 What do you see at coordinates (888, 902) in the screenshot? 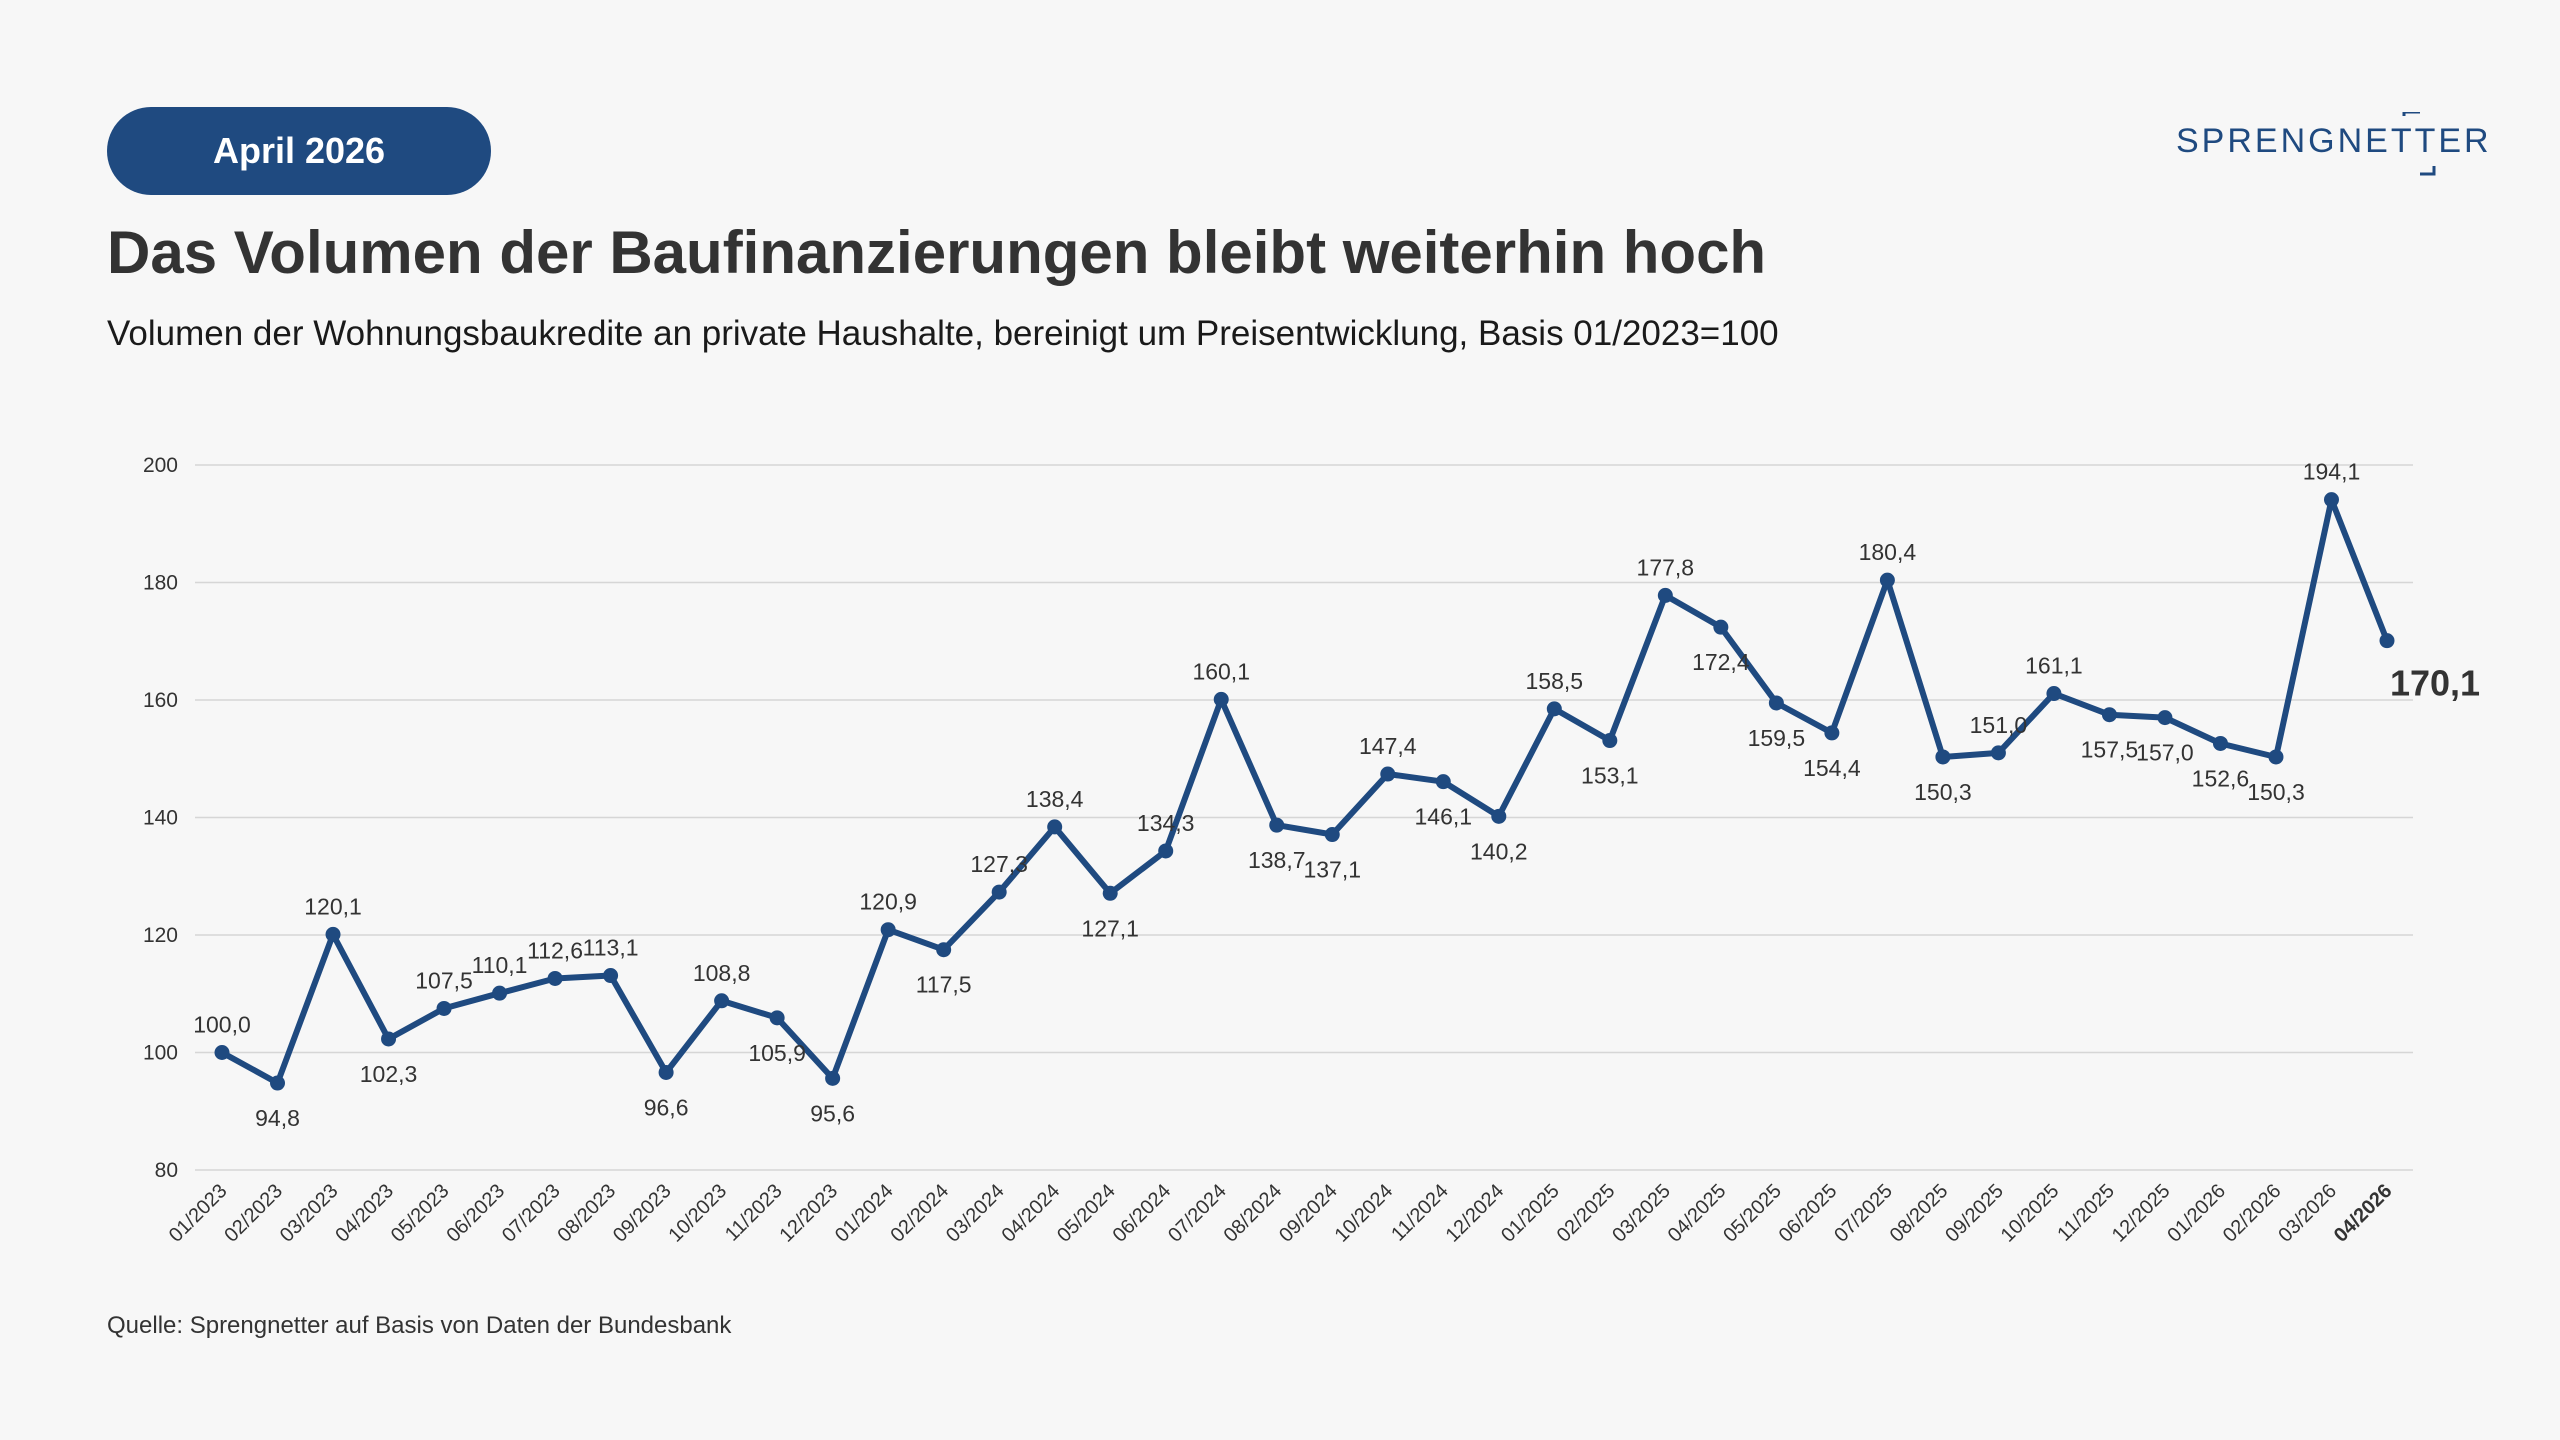
I see `data-label: 120,9` at bounding box center [888, 902].